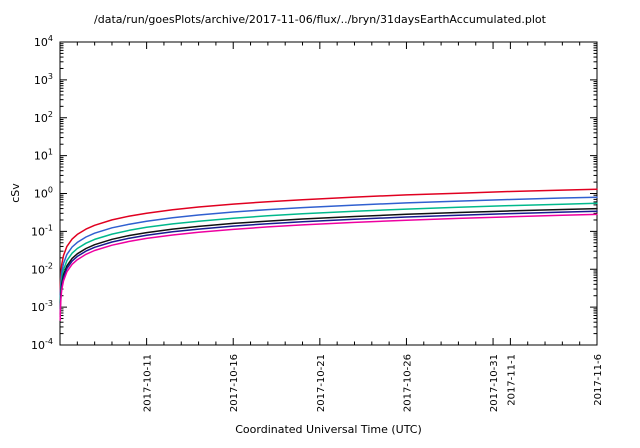 This screenshot has height=448, width=640. Describe the element at coordinates (15, 193) in the screenshot. I see `y-axis-label: cSv` at that location.